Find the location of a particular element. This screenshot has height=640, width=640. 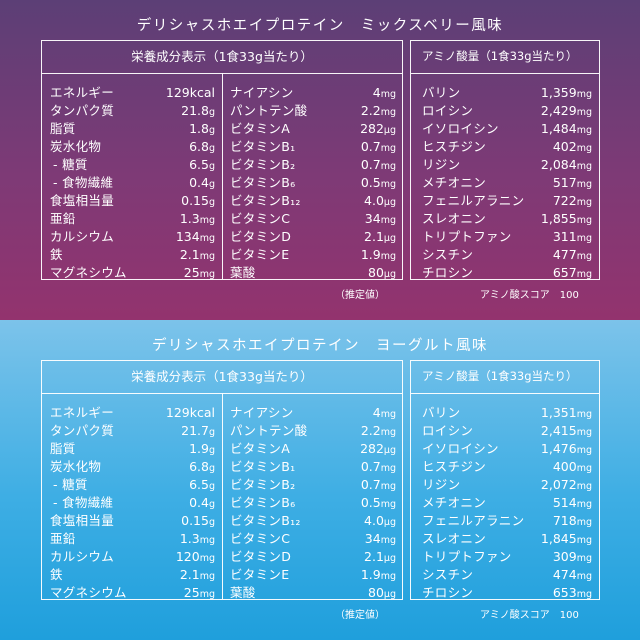

row-value: 402mg is located at coordinates (572, 148).